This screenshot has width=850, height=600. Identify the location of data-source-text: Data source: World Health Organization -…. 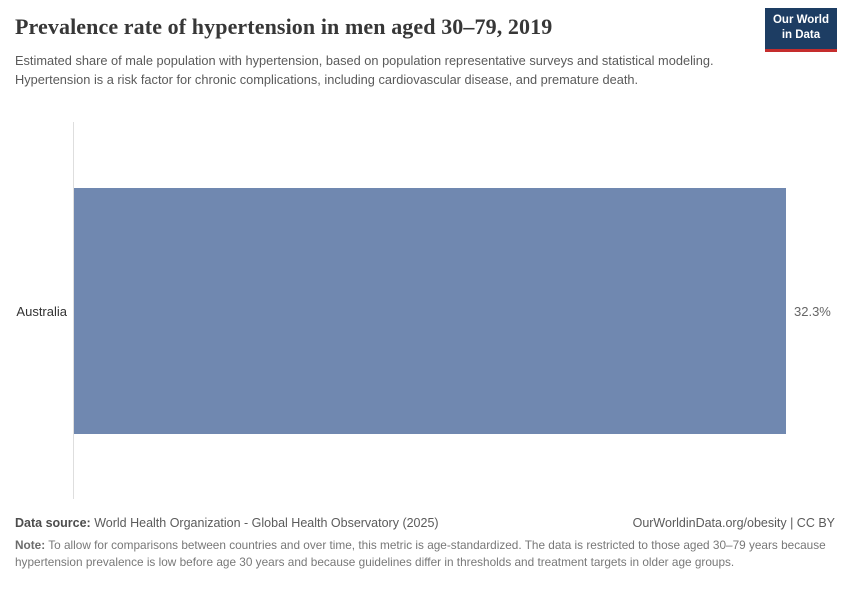
(227, 523).